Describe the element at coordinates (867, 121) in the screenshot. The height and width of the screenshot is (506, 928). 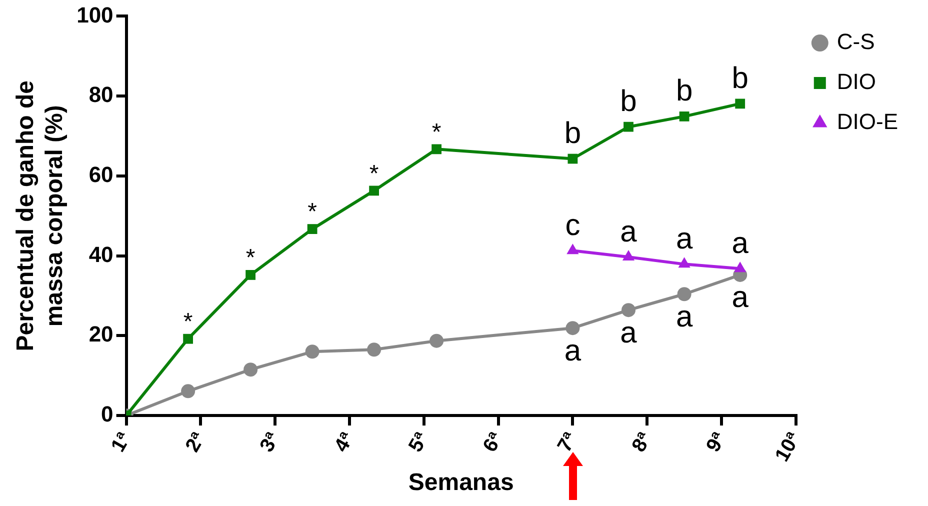
I see `legend-label: DIO-E` at that location.